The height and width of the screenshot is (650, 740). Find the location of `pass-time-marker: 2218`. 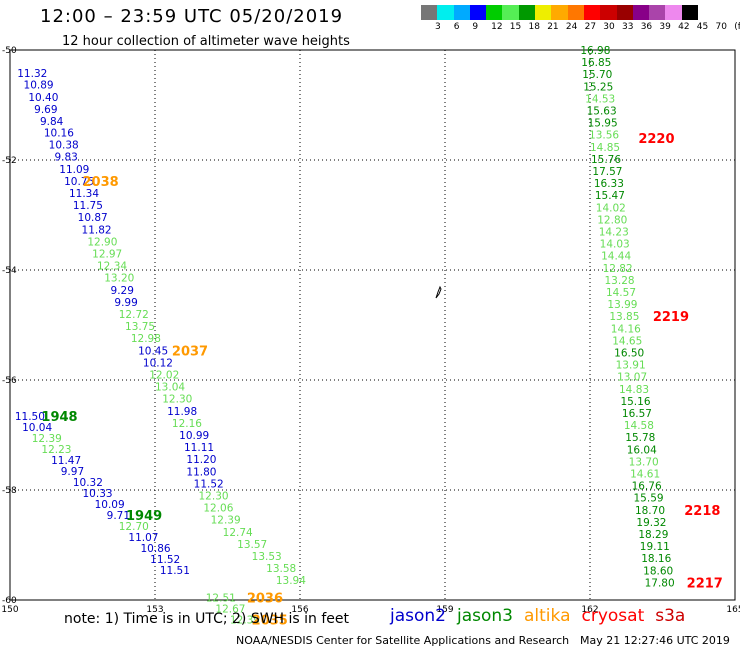

pass-time-marker: 2218 is located at coordinates (702, 511).